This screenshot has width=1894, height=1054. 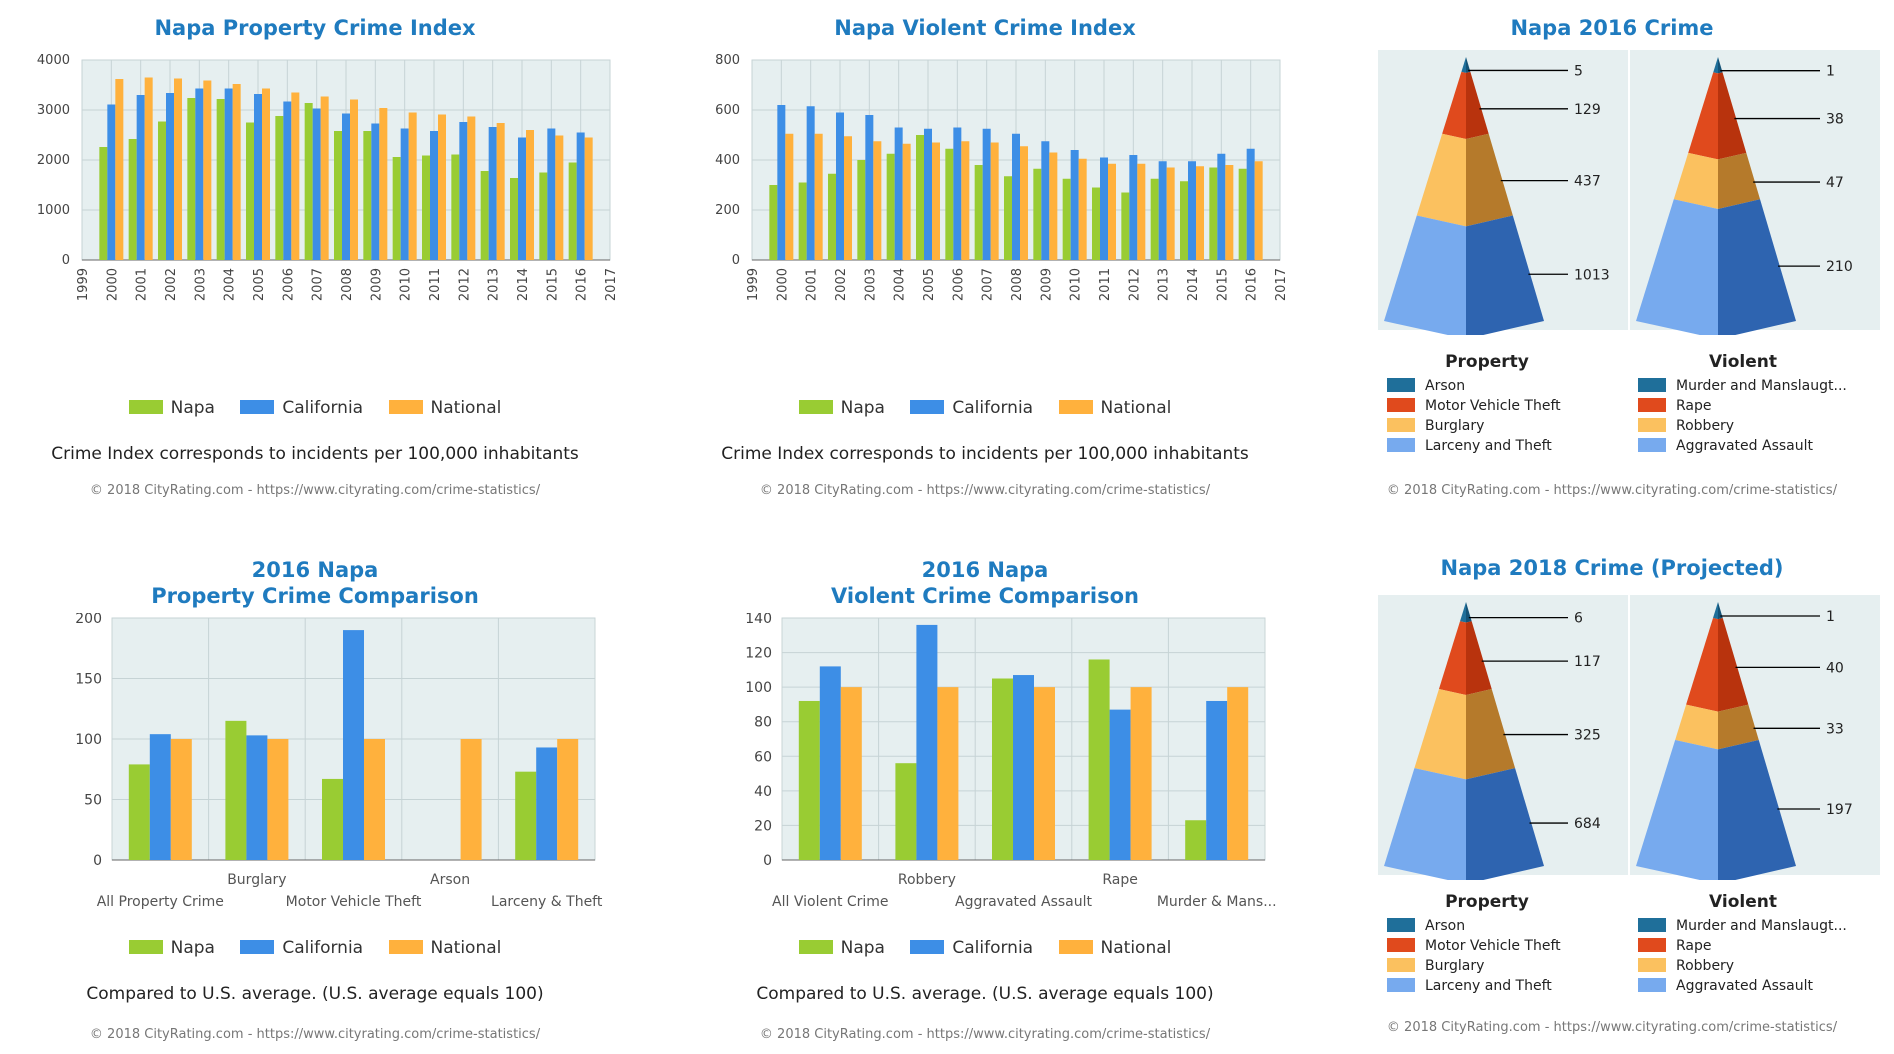 I want to click on x-tick-label: 2009, so click(x=1046, y=284).